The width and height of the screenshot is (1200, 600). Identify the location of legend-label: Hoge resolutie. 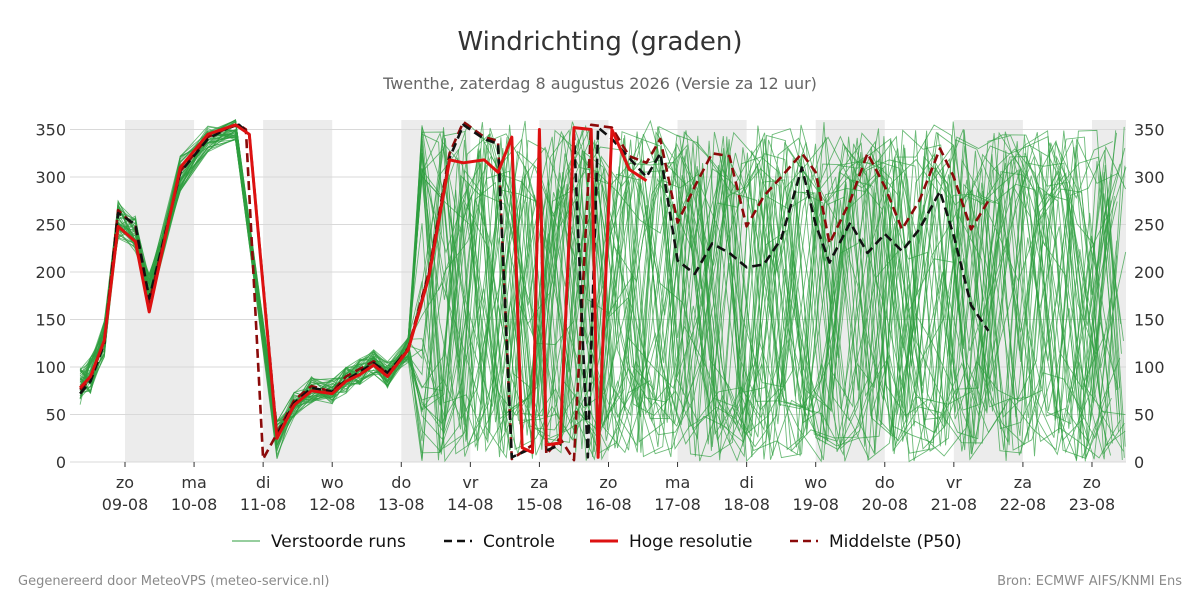
(691, 542).